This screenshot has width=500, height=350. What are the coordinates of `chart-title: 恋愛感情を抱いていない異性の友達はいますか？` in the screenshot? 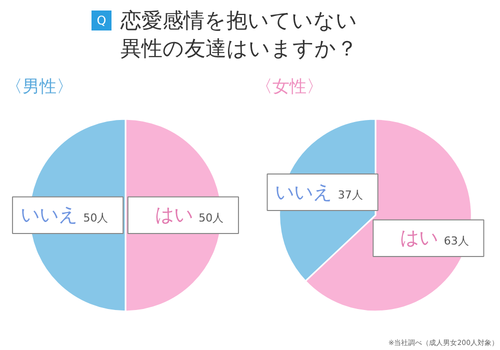 It's located at (239, 34).